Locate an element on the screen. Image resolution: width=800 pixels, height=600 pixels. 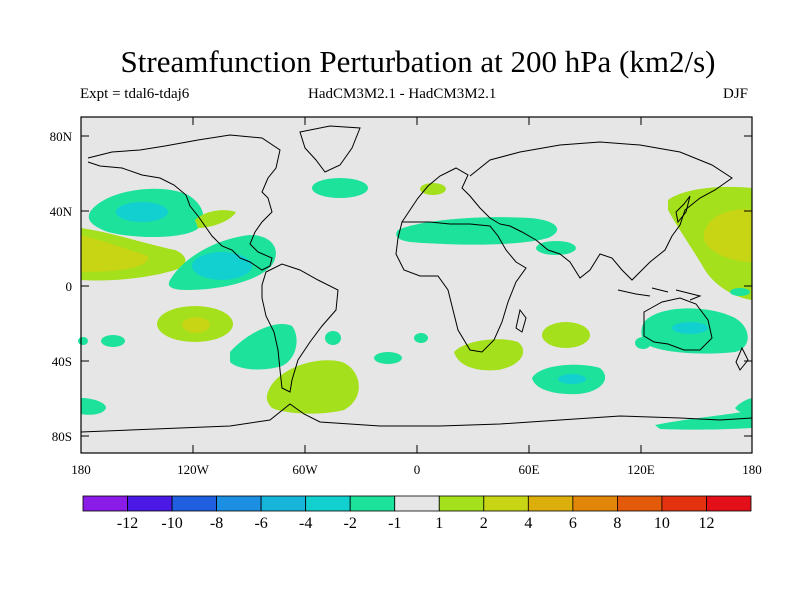
colorbar-label: -1 is located at coordinates (394, 523).